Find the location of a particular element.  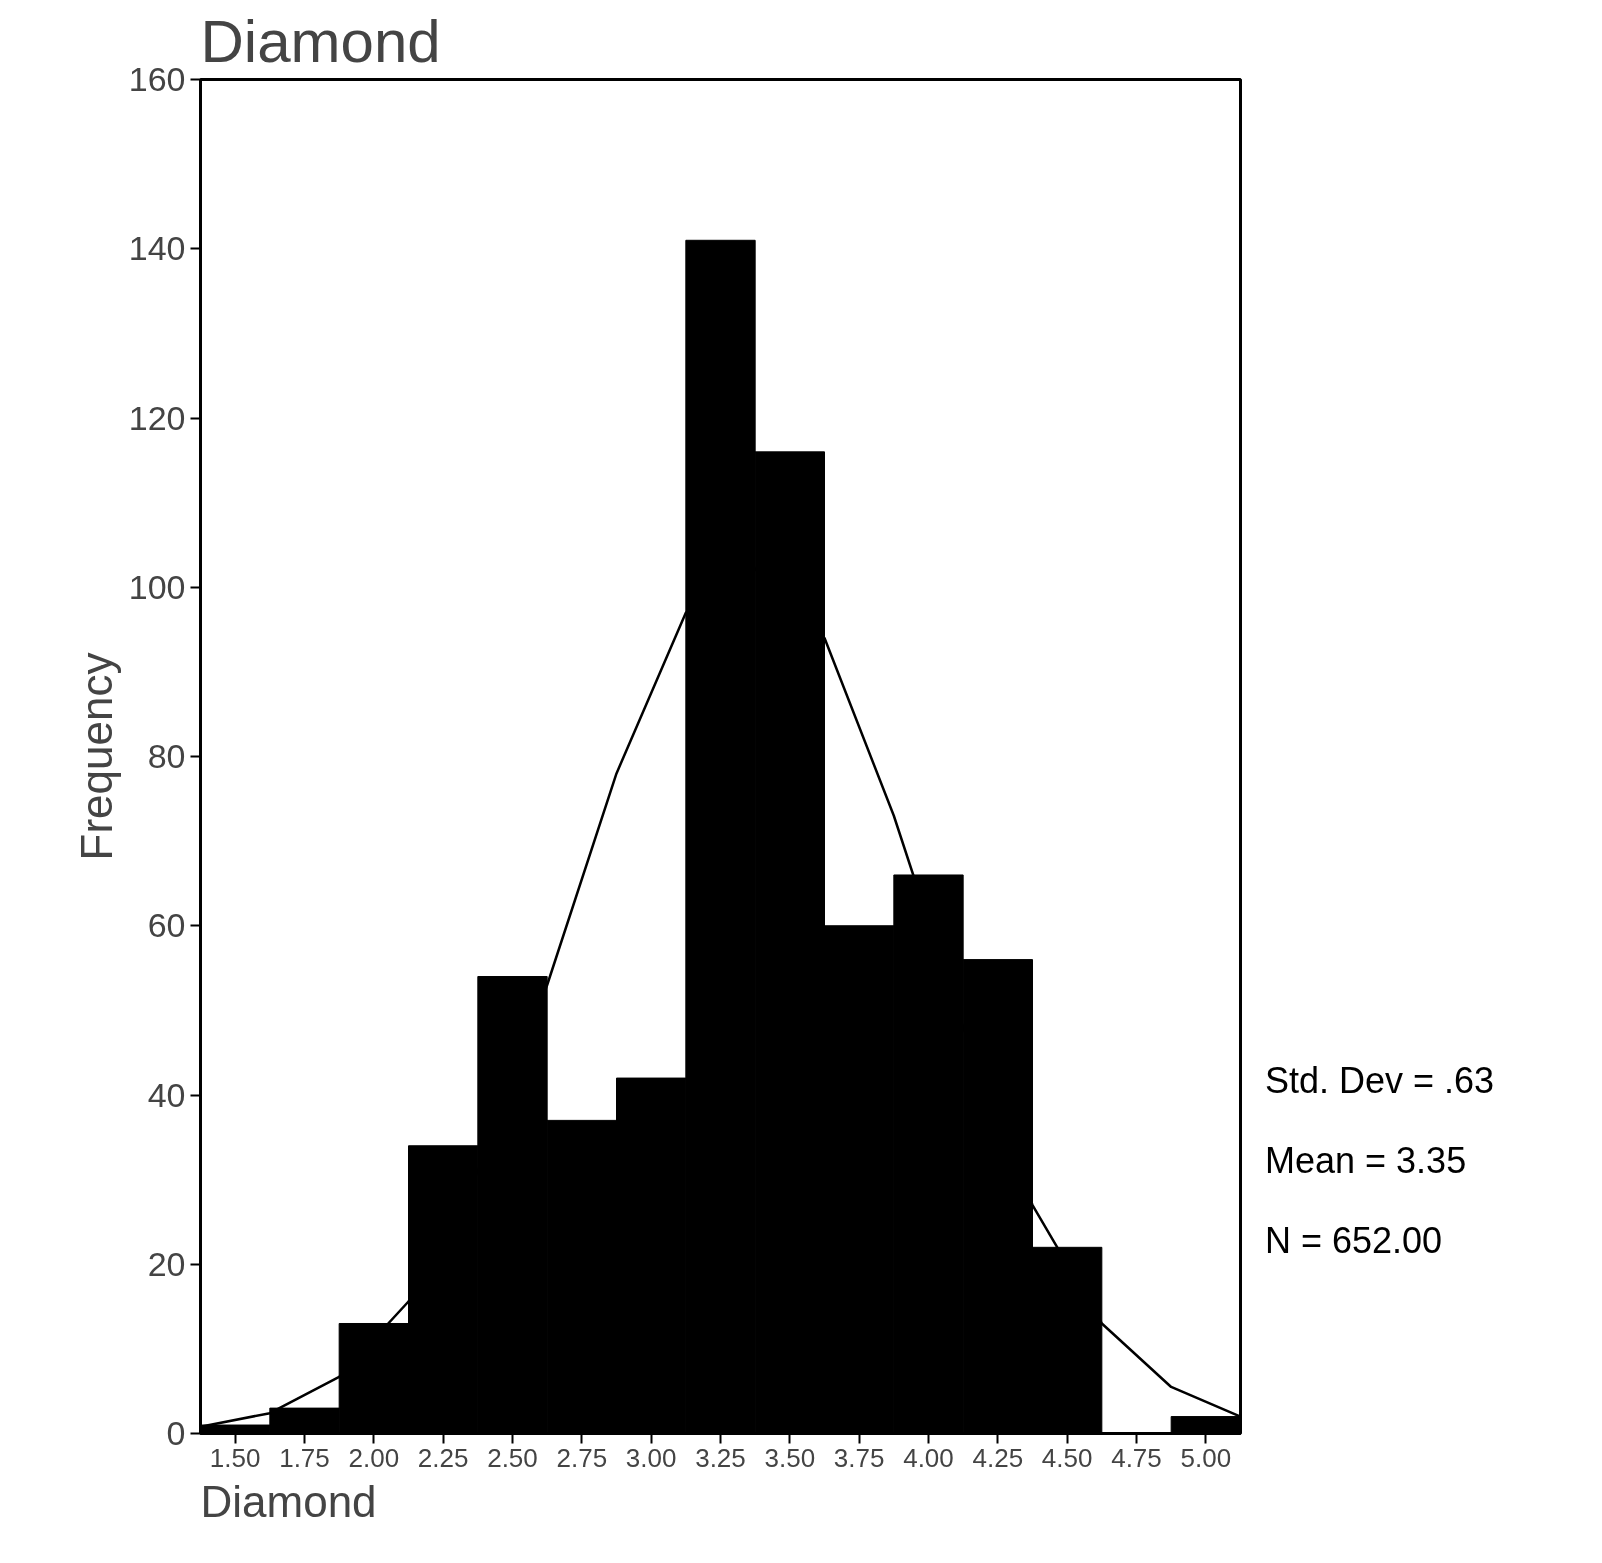

y-tick-label: 100 is located at coordinates (157, 586).